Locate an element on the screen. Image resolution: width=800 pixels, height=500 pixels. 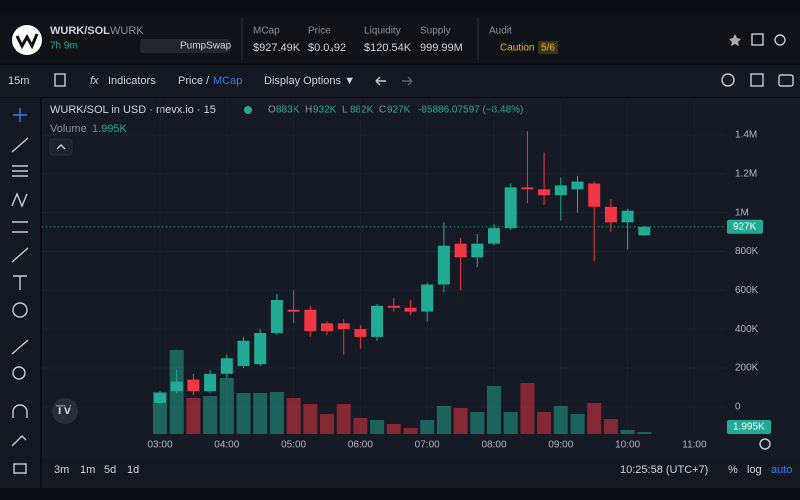
ohlc-value: 932K is located at coordinates (325, 110).